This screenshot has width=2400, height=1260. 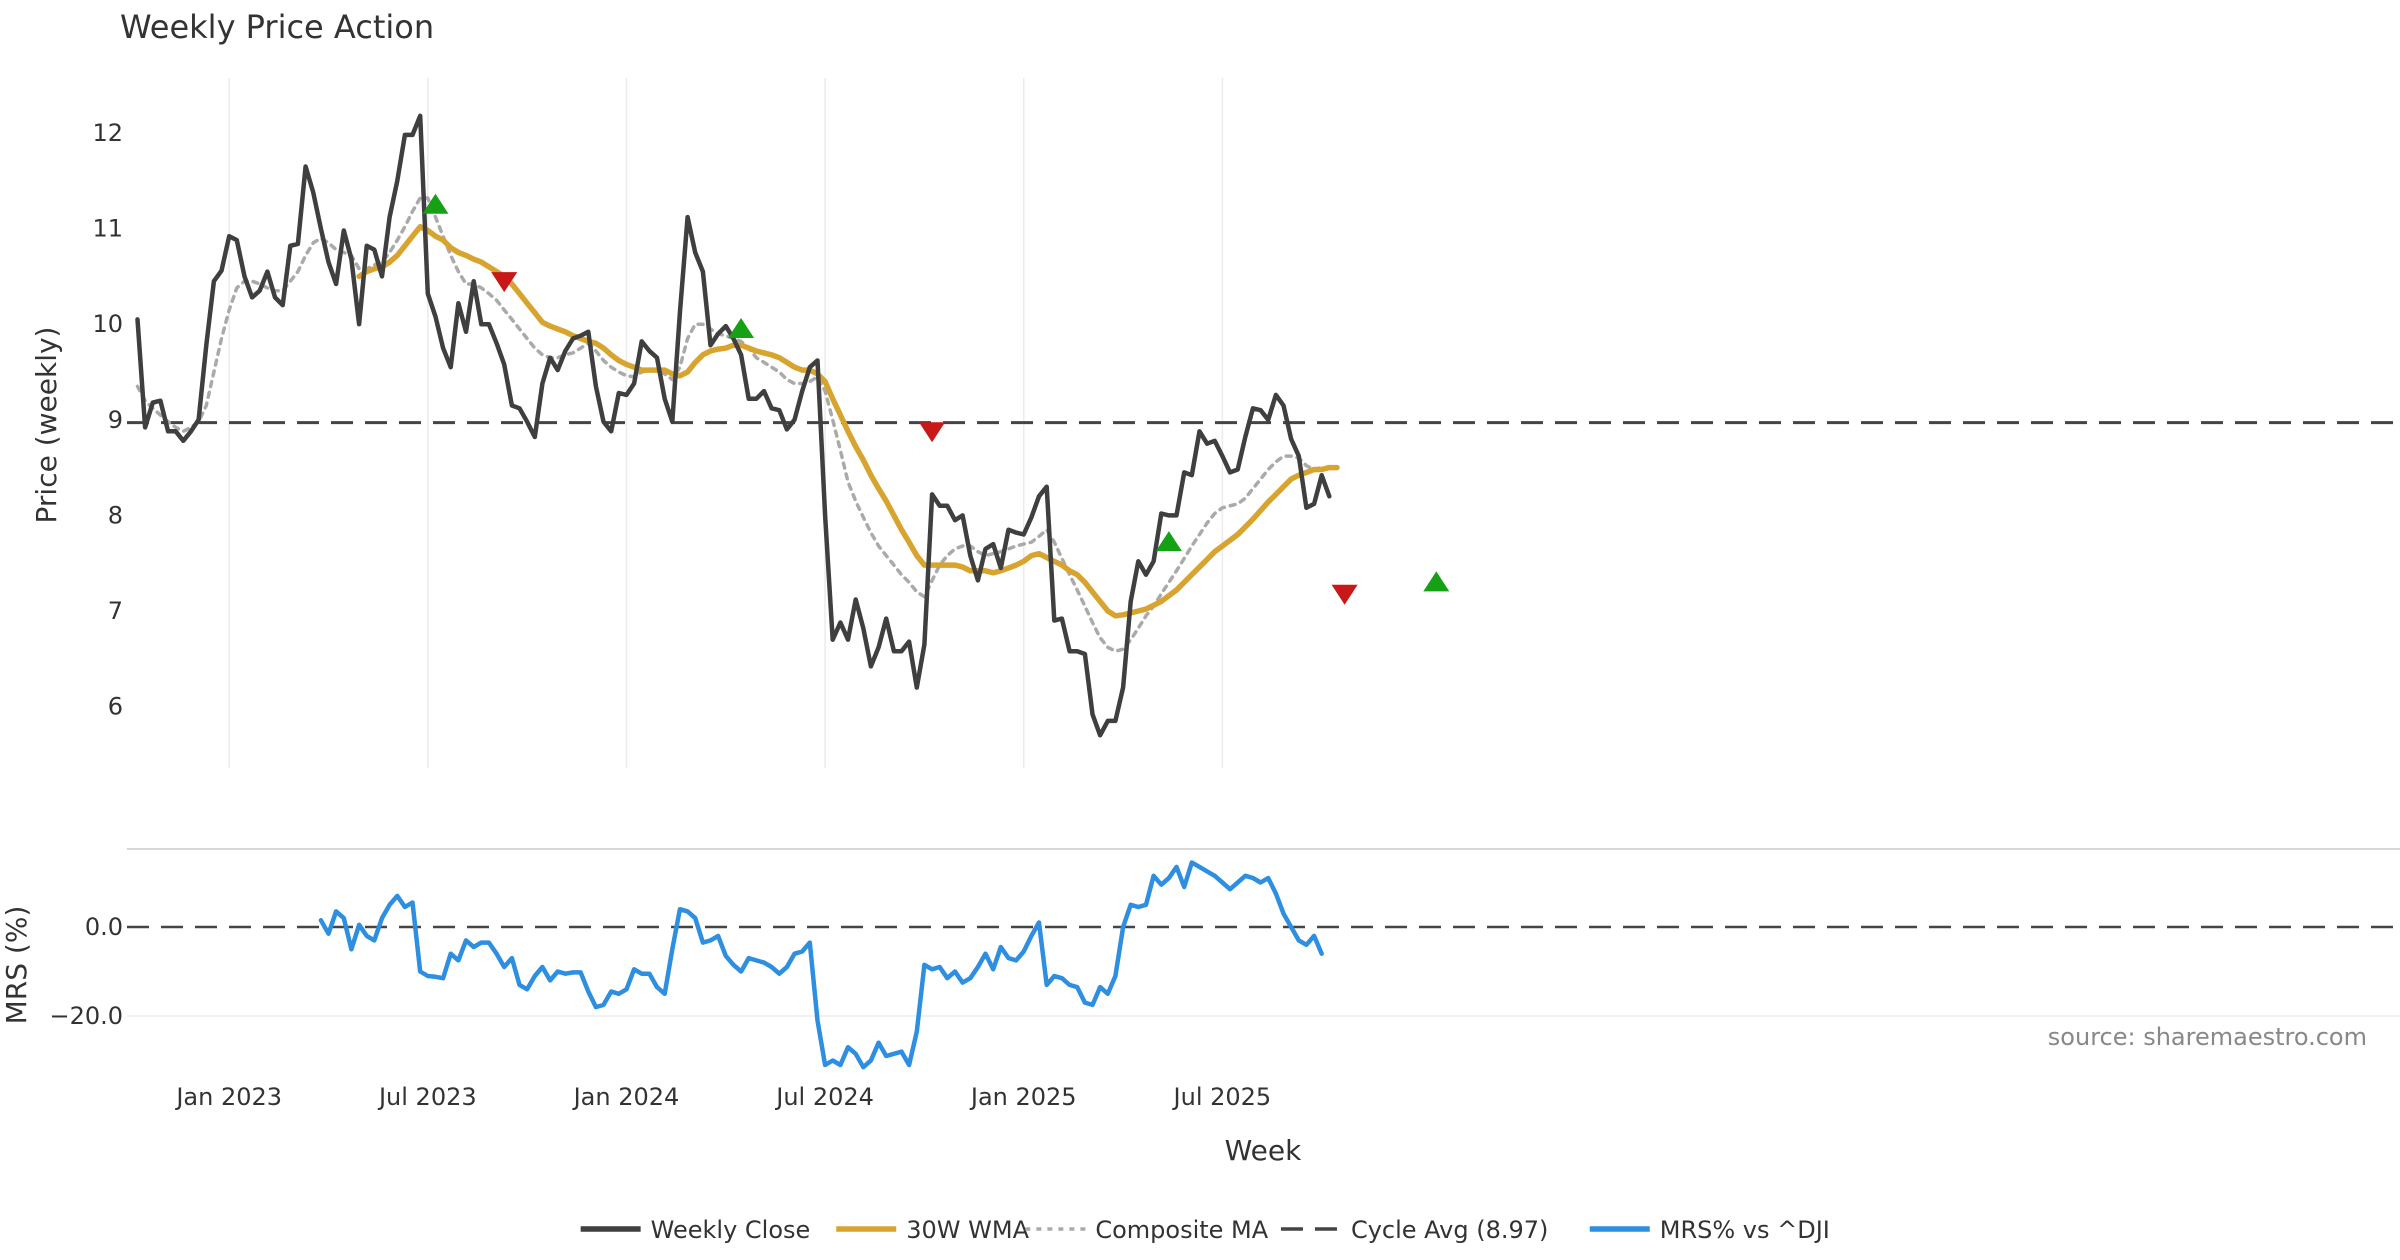 What do you see at coordinates (107, 229) in the screenshot?
I see `price-y-tick: 11` at bounding box center [107, 229].